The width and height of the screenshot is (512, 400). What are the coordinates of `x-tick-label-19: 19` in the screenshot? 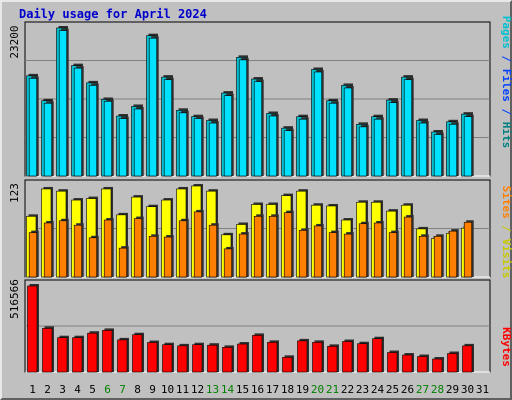 It's located at (302, 389).